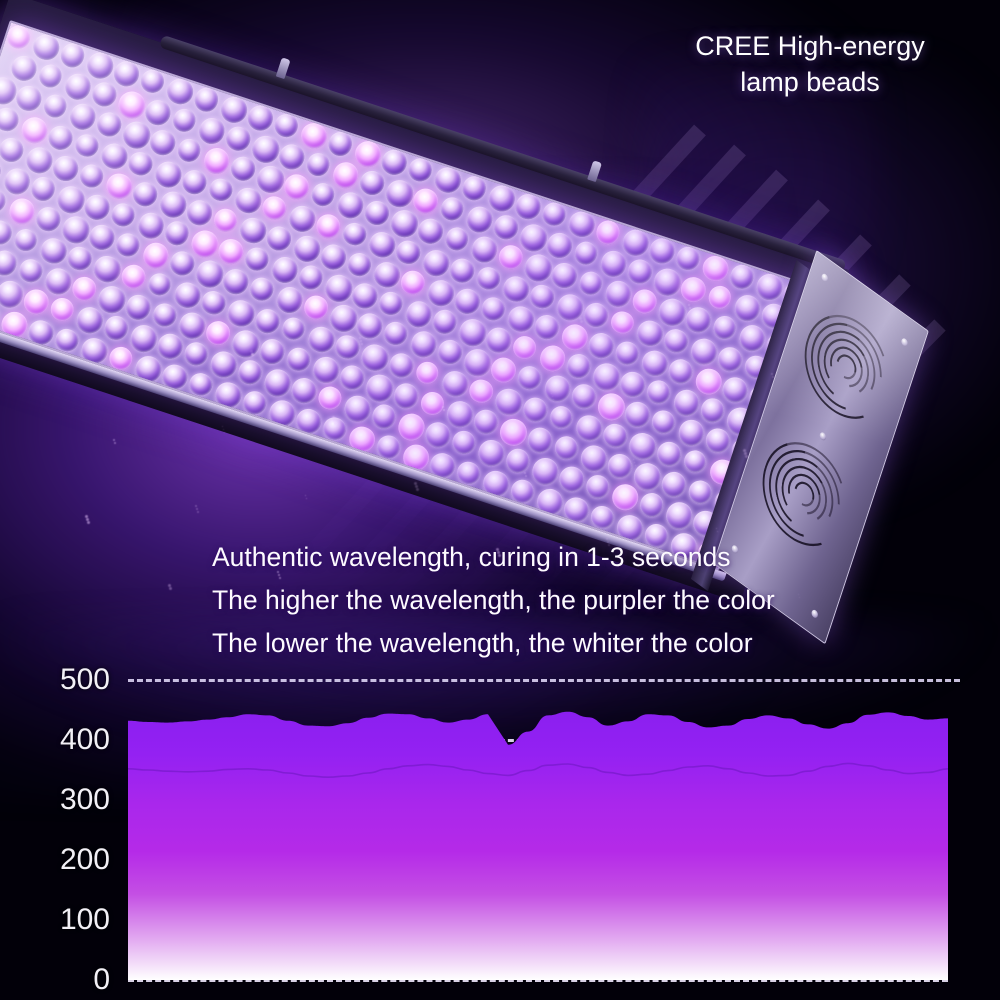 The width and height of the screenshot is (1000, 1000). I want to click on inner-band-line, so click(538, 770).